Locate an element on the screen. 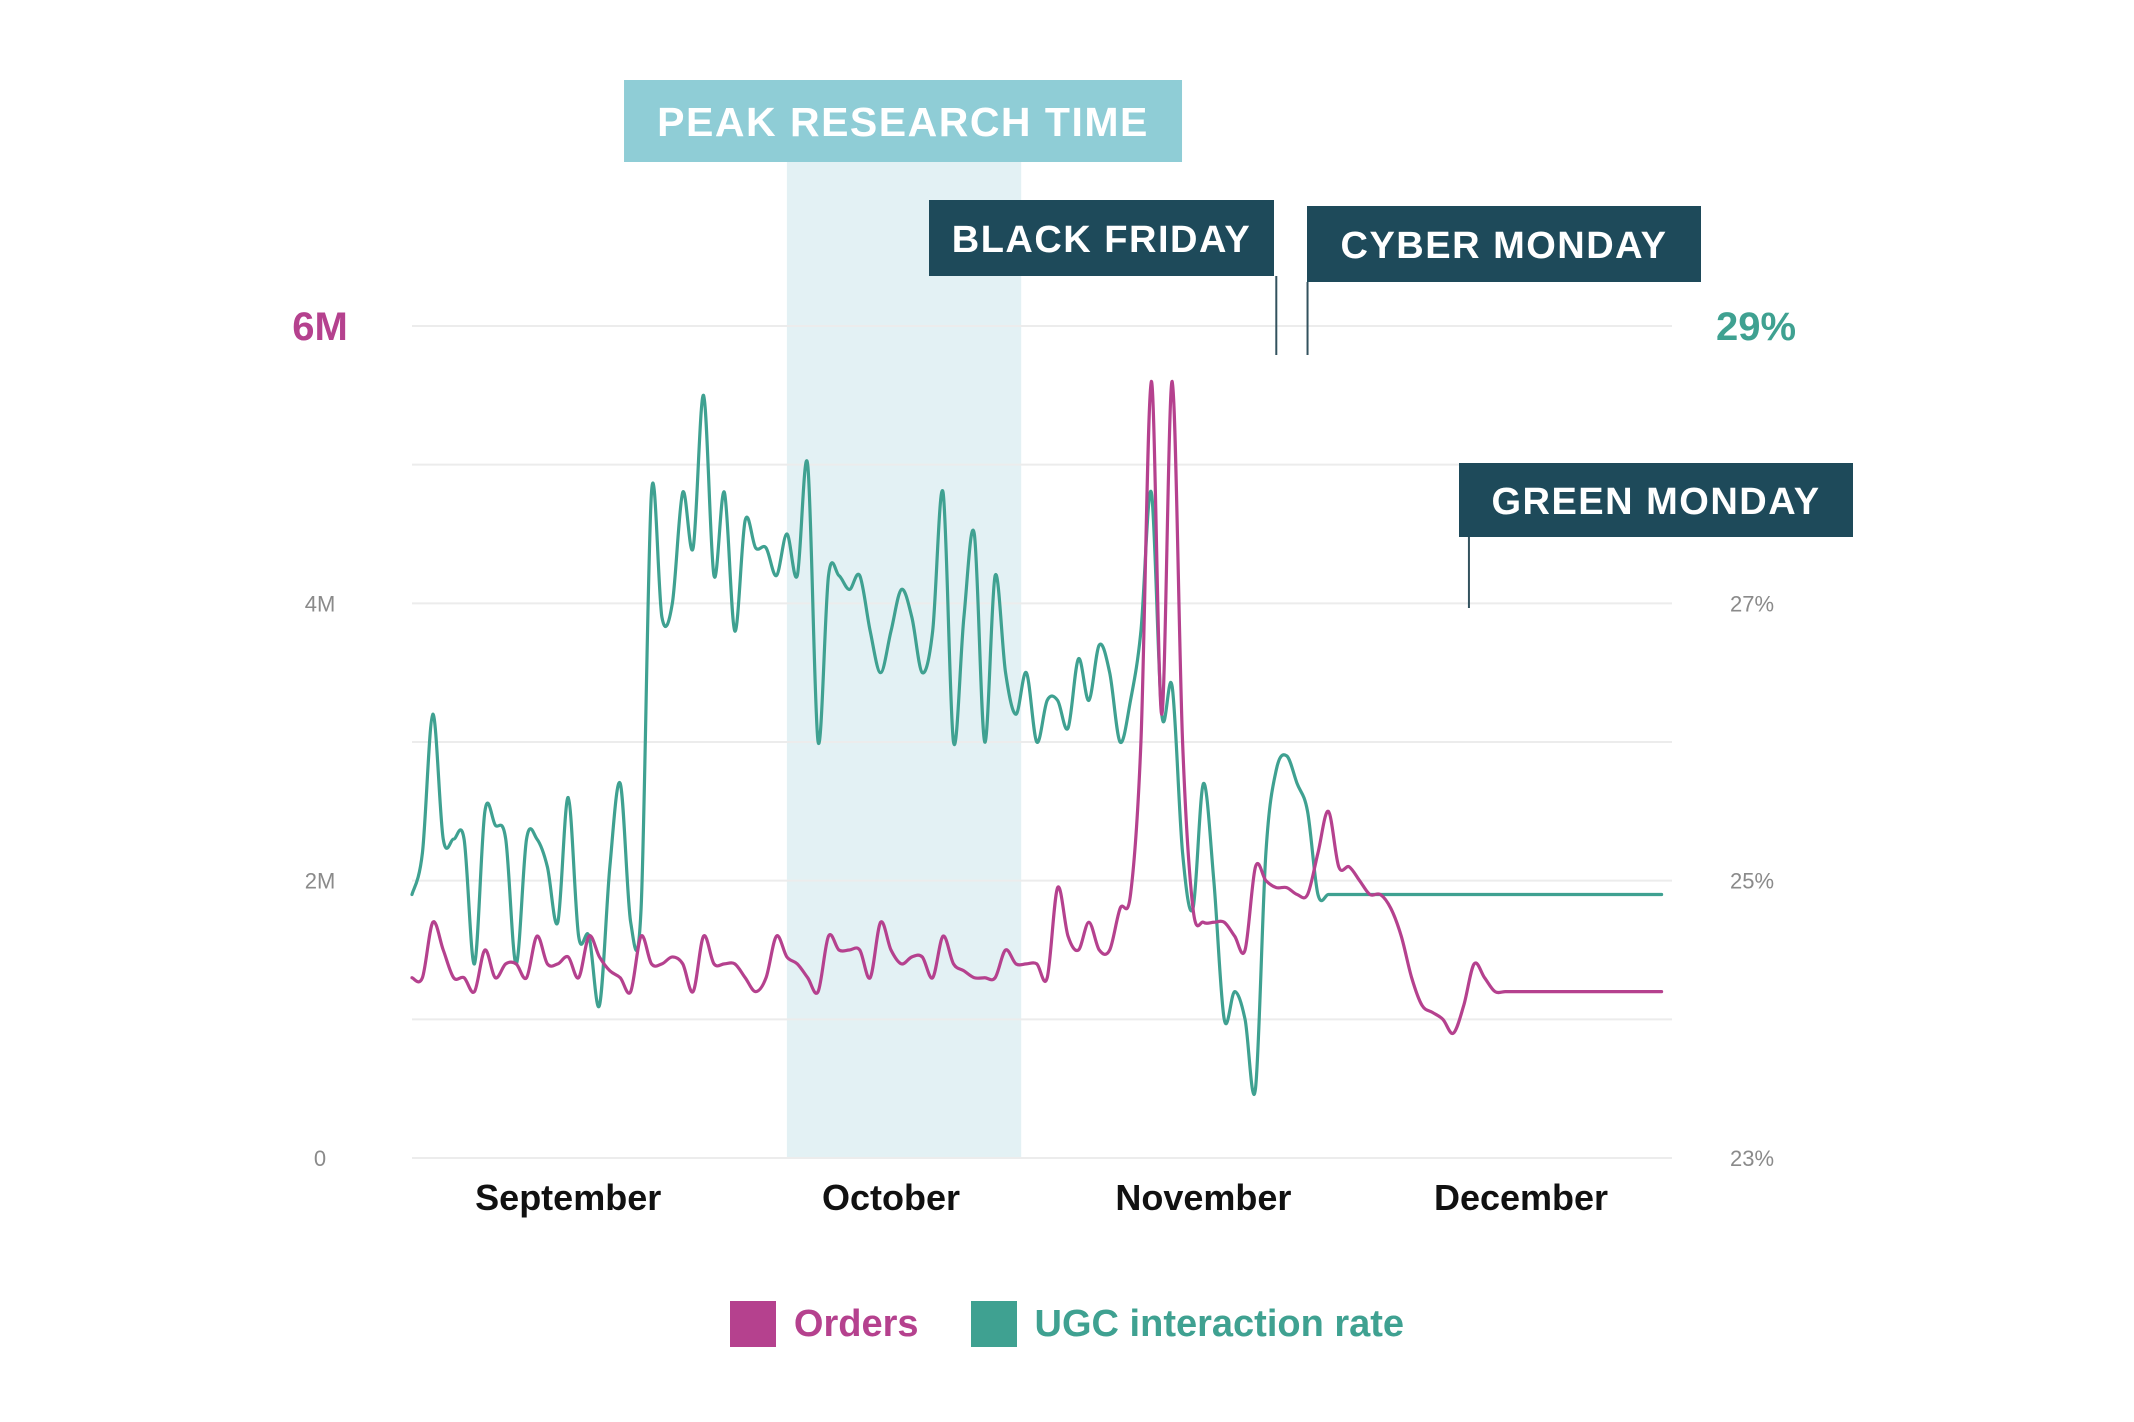 This screenshot has width=2134, height=1422. y-right-tick-label: 27% is located at coordinates (1752, 603).